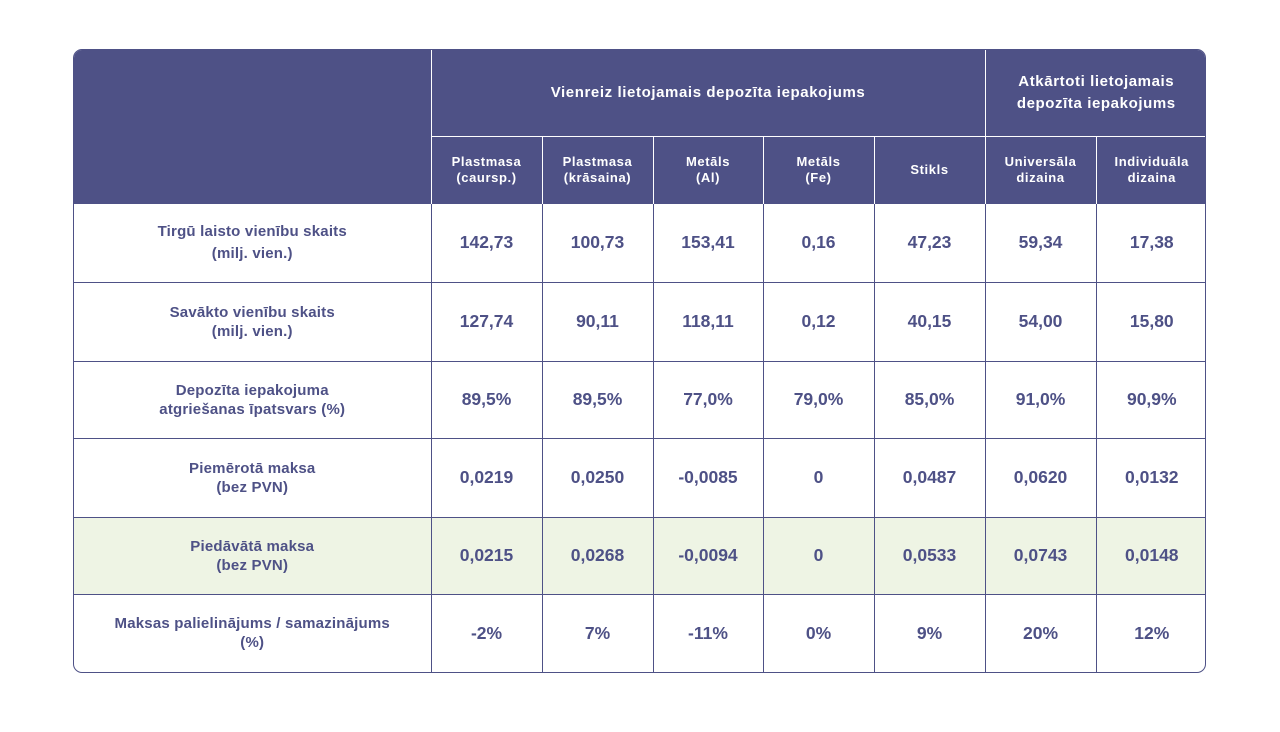 Image resolution: width=1280 pixels, height=732 pixels. Describe the element at coordinates (252, 643) in the screenshot. I see `row-label-line: (%)` at that location.